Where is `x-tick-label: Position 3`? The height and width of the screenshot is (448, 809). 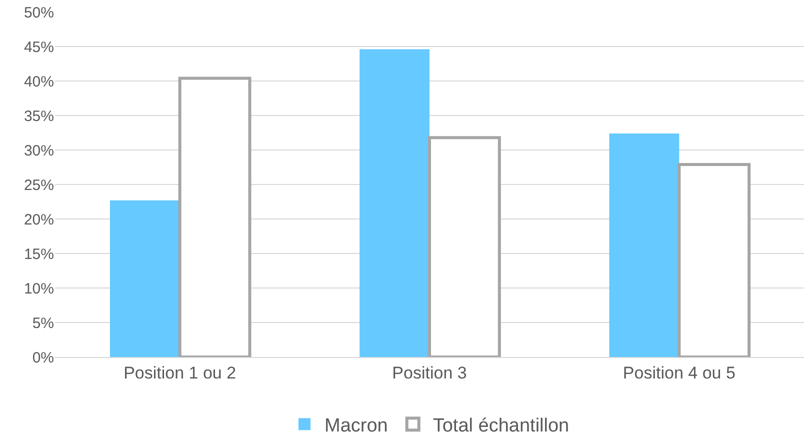 x-tick-label: Position 3 is located at coordinates (429, 372).